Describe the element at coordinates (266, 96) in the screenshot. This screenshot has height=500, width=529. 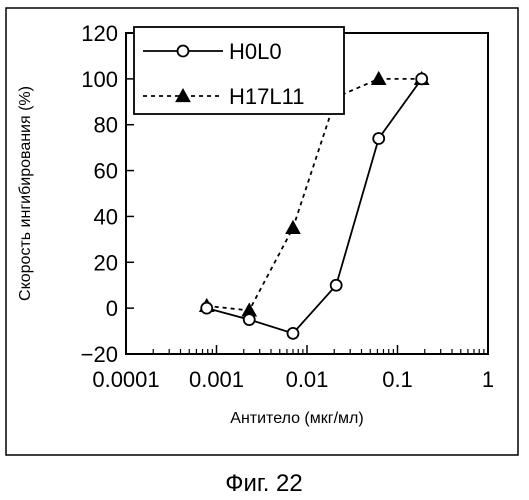
I see `legend-label-h17l11: H17L11` at that location.